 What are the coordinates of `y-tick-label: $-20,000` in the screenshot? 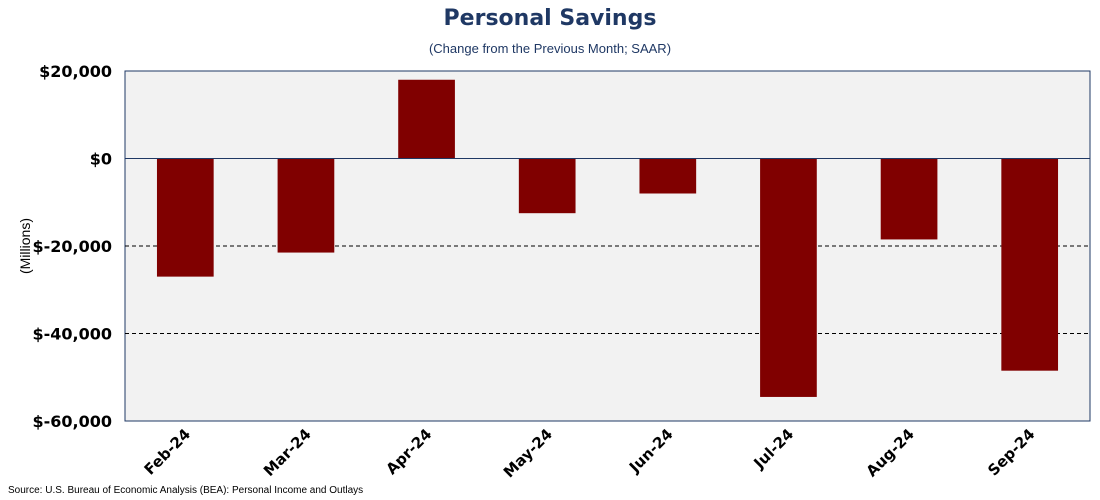 It's located at (72, 246).